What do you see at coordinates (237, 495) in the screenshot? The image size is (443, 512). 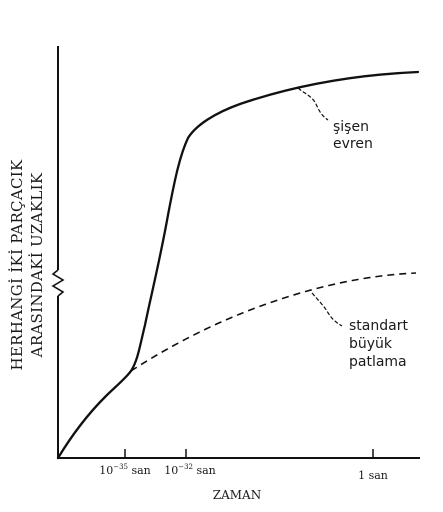 I see `x-axis-title: ZAMAN` at bounding box center [237, 495].